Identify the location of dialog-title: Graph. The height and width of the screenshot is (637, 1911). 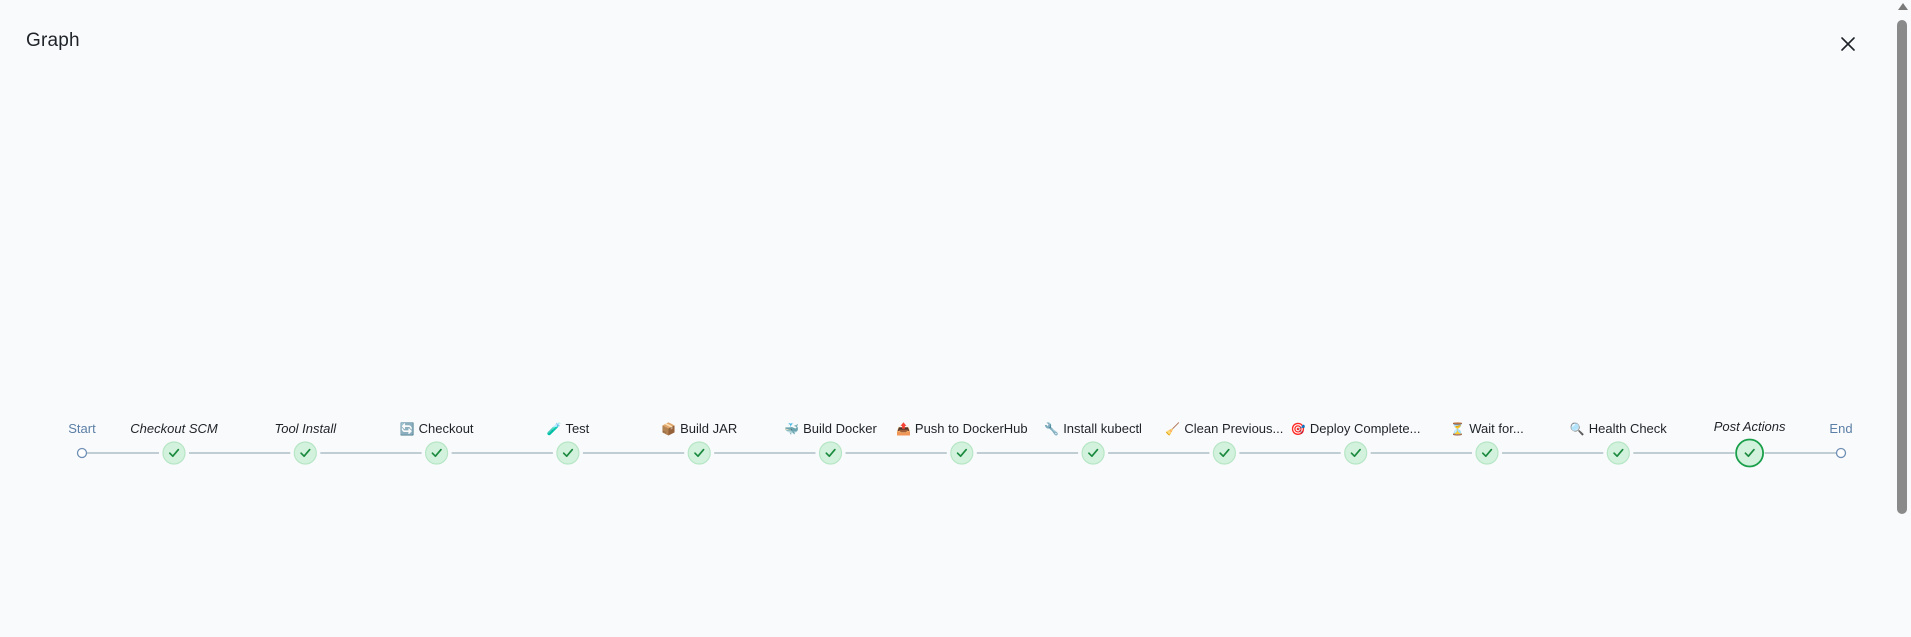
(53, 40).